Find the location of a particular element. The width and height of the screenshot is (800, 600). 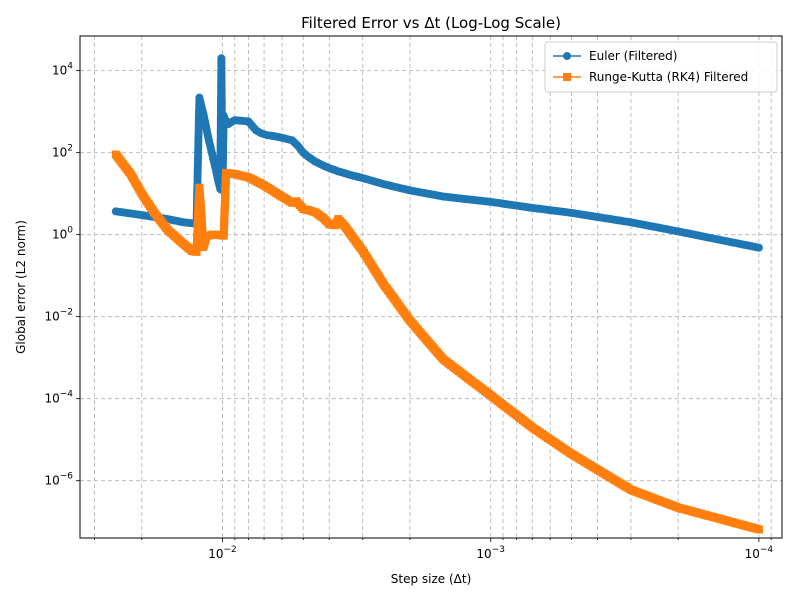

y-tick-label: 10⁰ is located at coordinates (62, 234).